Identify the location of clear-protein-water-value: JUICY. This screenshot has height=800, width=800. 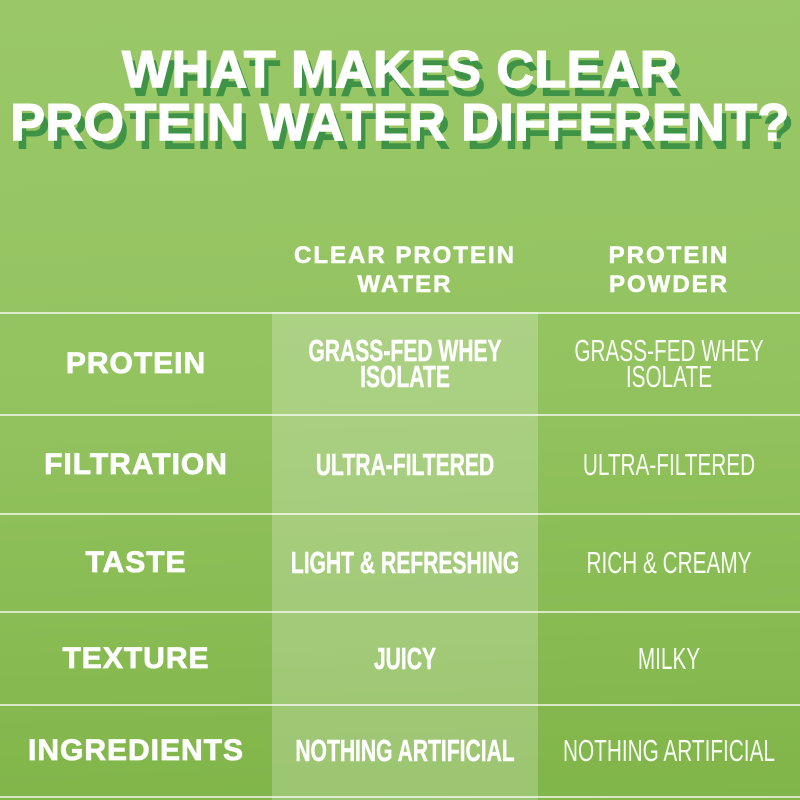
(405, 658).